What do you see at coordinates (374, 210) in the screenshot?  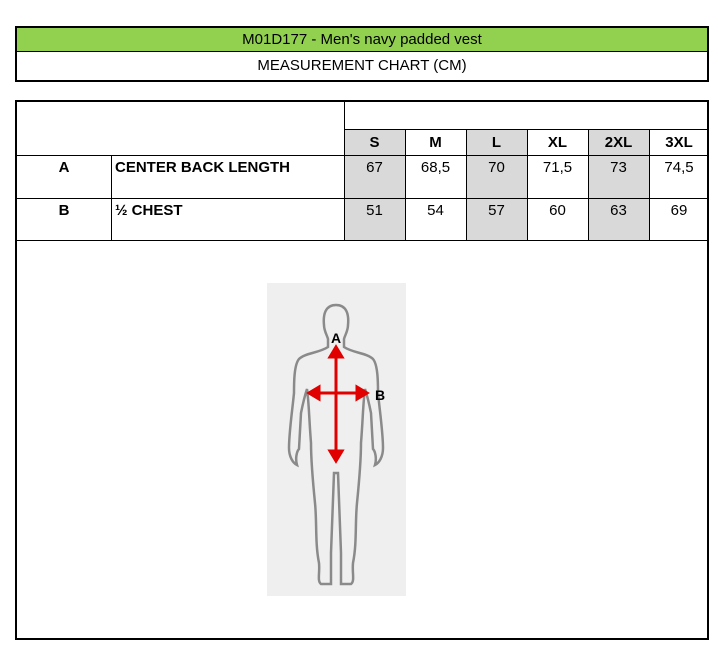 I see `table-cell: 51` at bounding box center [374, 210].